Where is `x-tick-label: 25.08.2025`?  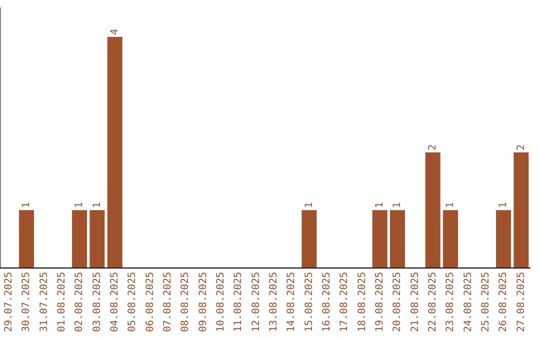 x-tick-label: 25.08.2025 is located at coordinates (486, 302).